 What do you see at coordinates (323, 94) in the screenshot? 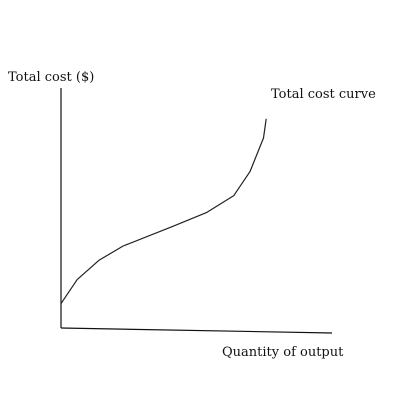
I see `curve-label: Total cost curve` at bounding box center [323, 94].